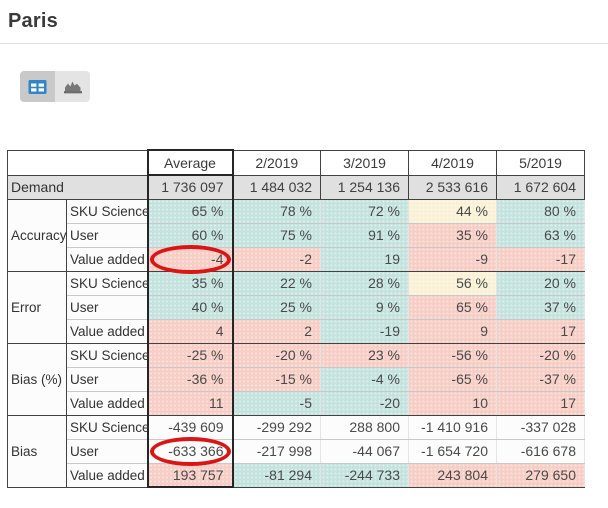 The image size is (608, 508). I want to click on column-header-4-2019: 4/2019, so click(452, 162).